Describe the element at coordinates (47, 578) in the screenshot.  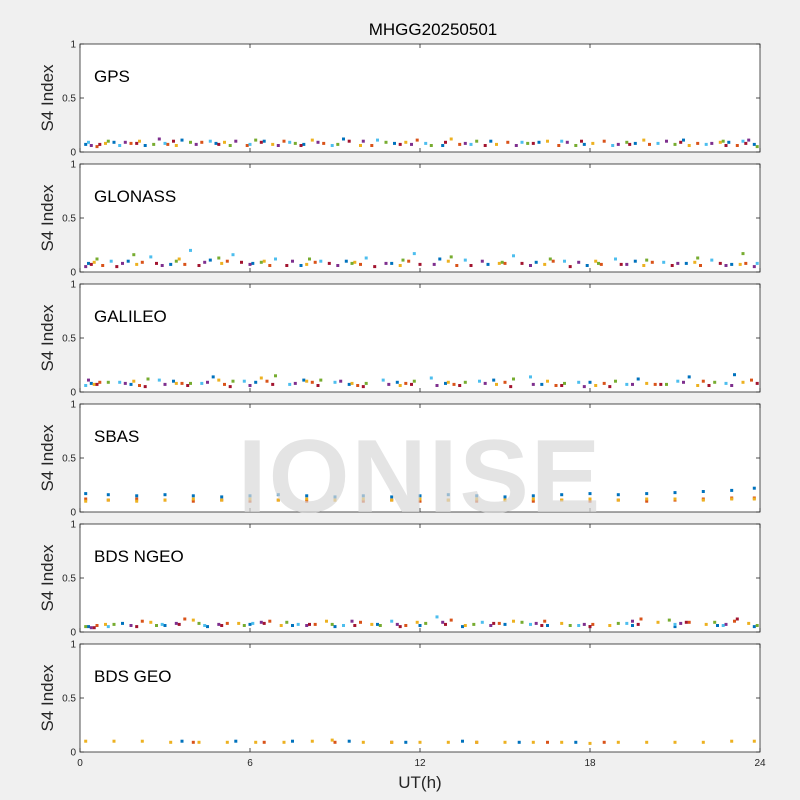
I see `y-axis-label: S4 Index` at that location.